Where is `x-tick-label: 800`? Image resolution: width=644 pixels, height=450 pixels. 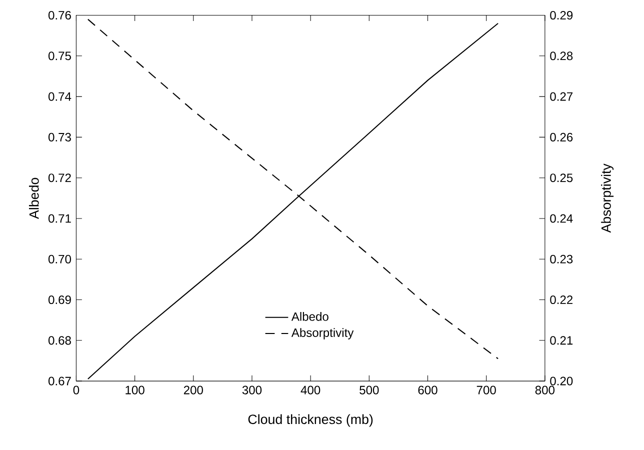
x-tick-label: 800 is located at coordinates (545, 390).